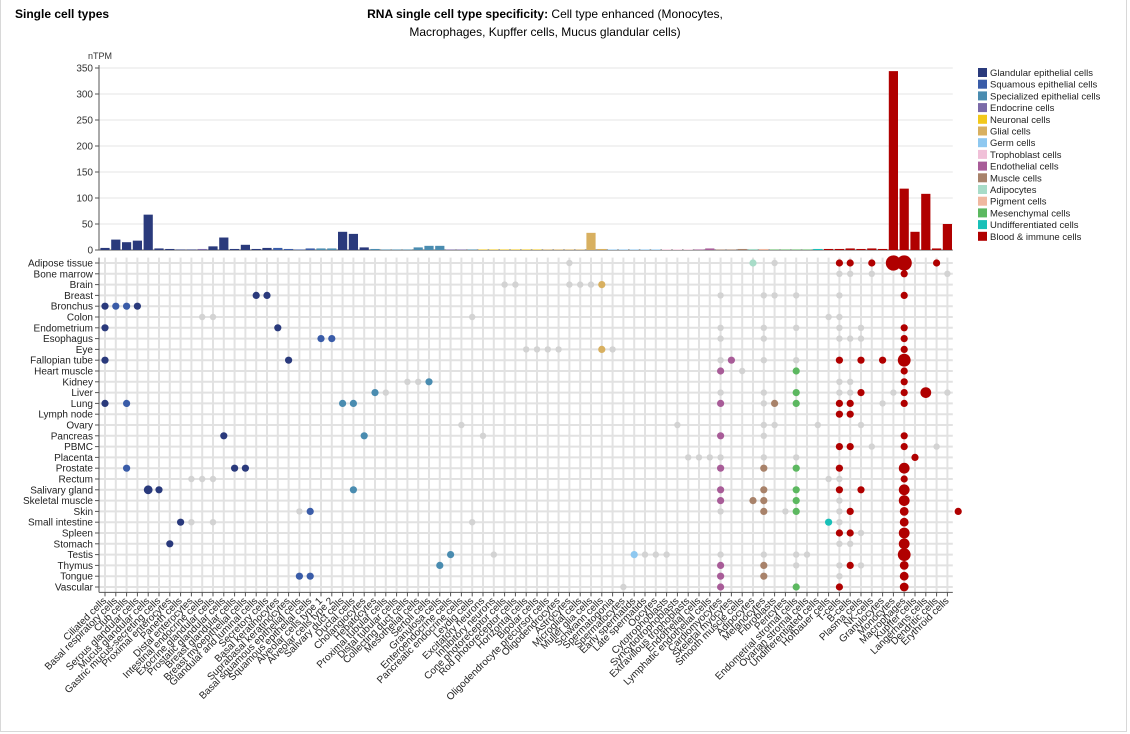  What do you see at coordinates (68, 339) in the screenshot?
I see `tissue-label: Esophagus` at bounding box center [68, 339].